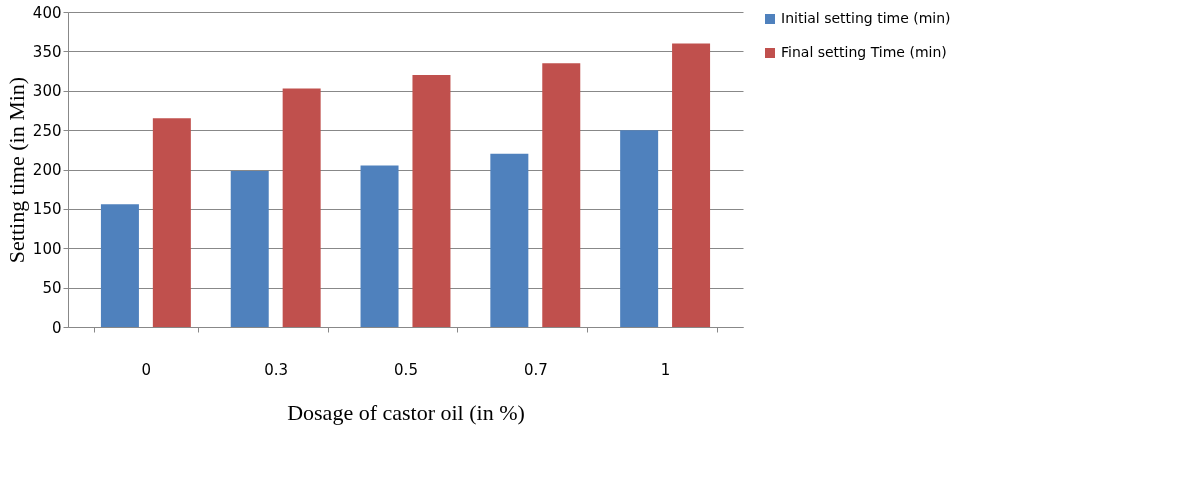 The height and width of the screenshot is (492, 1181). I want to click on x-tick-label: 0.3, so click(276, 369).